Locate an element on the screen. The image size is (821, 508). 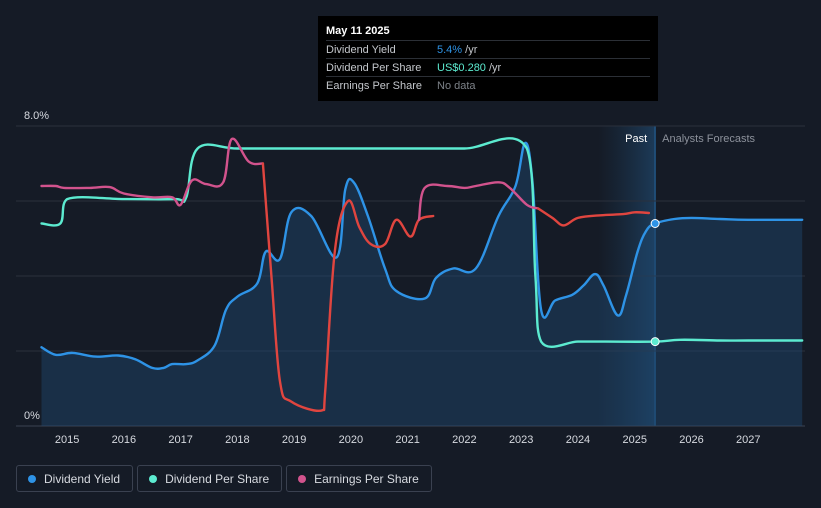
y-tick-label: 8.0% is located at coordinates (36, 116).